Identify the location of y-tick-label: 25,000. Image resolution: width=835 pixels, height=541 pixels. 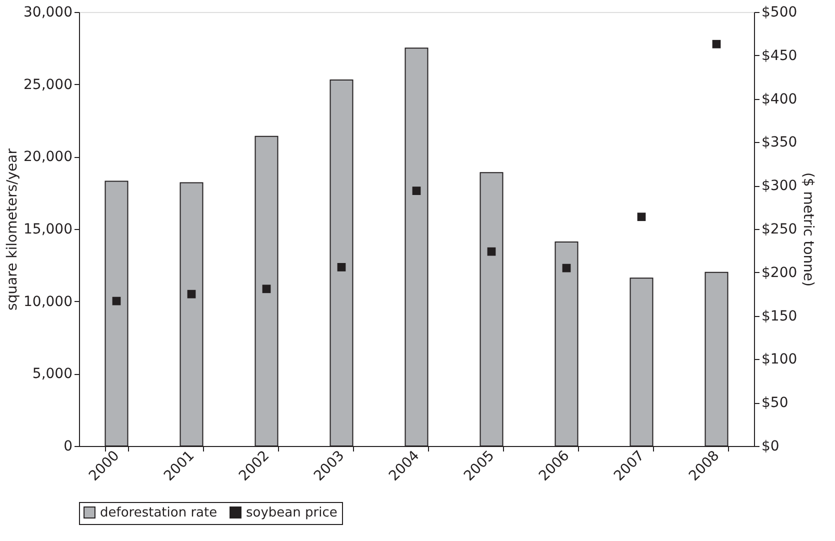
(48, 84).